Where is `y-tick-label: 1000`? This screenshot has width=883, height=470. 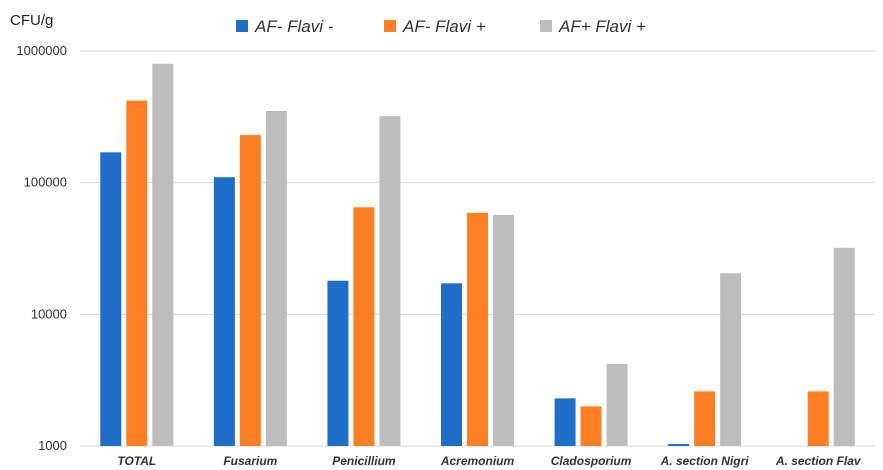 y-tick-label: 1000 is located at coordinates (52, 445).